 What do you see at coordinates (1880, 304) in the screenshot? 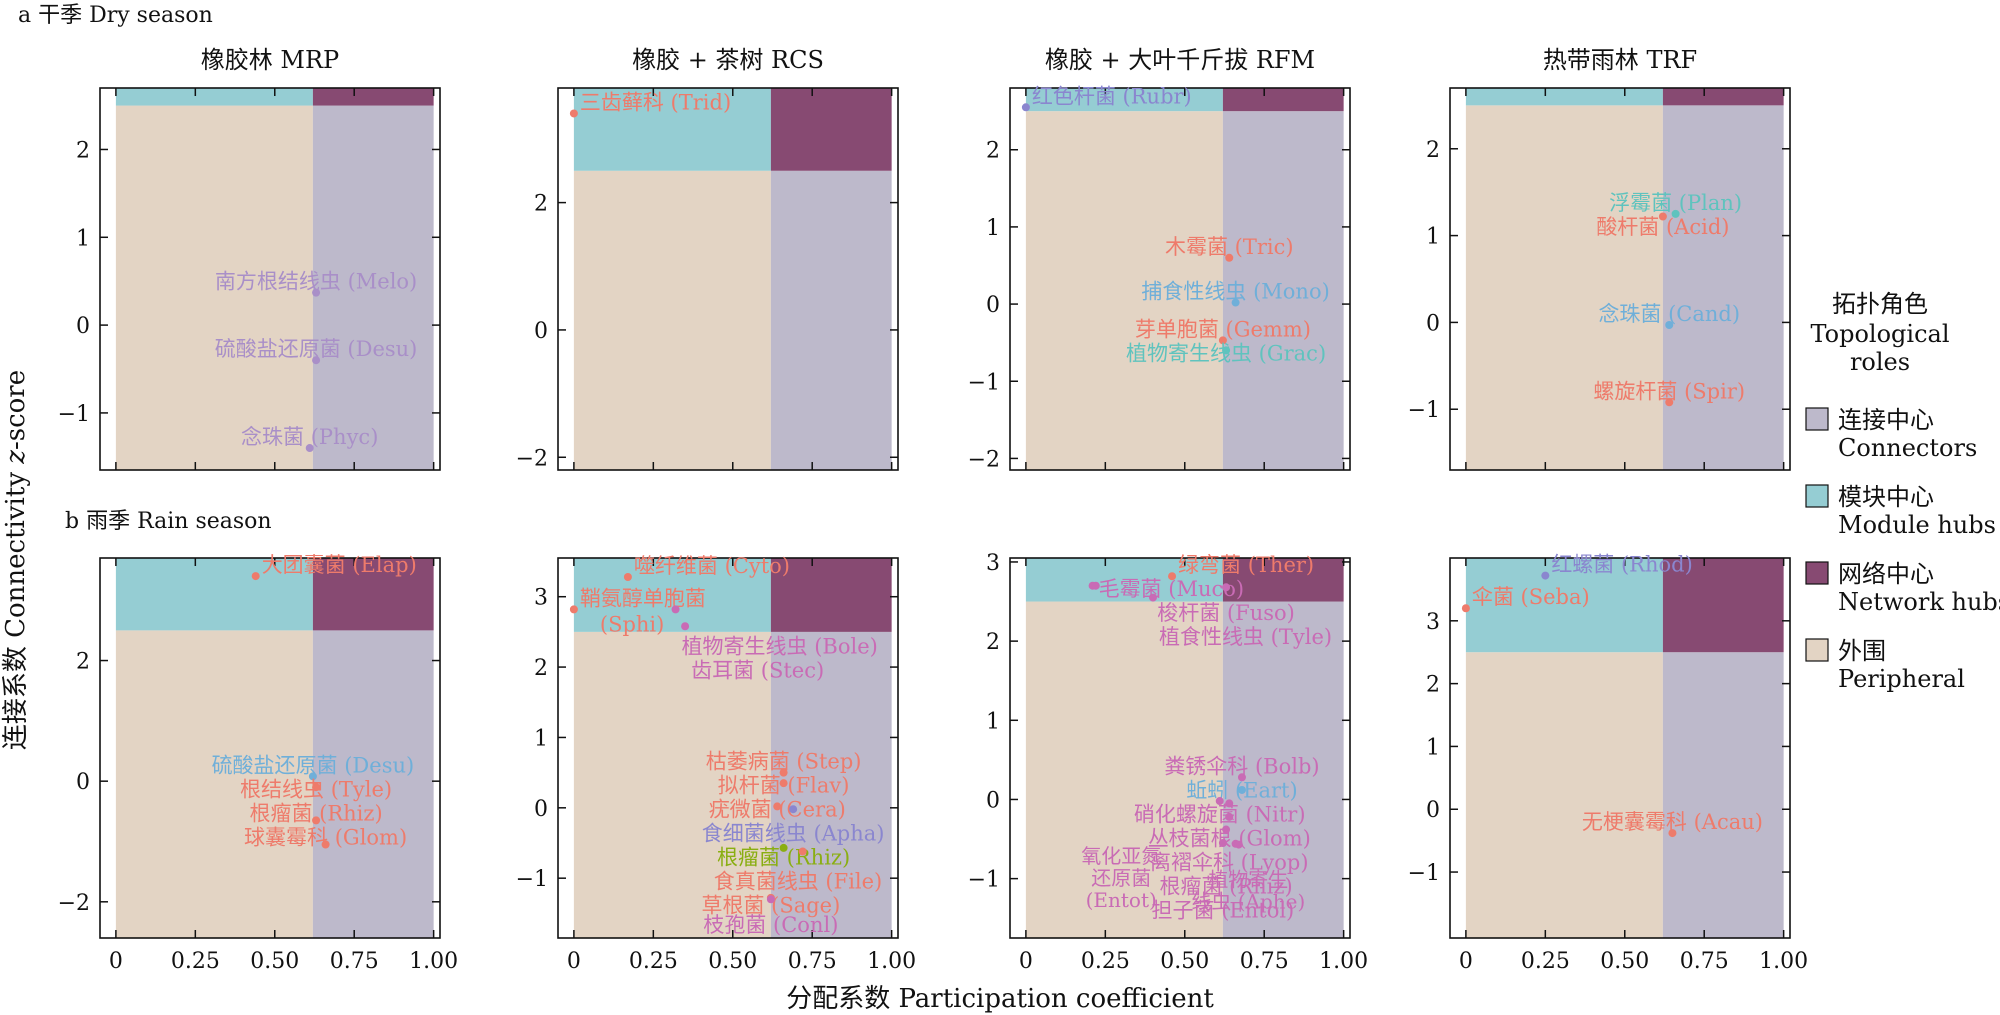
I see `legend-title-cn: 拓扑角色` at bounding box center [1880, 304].